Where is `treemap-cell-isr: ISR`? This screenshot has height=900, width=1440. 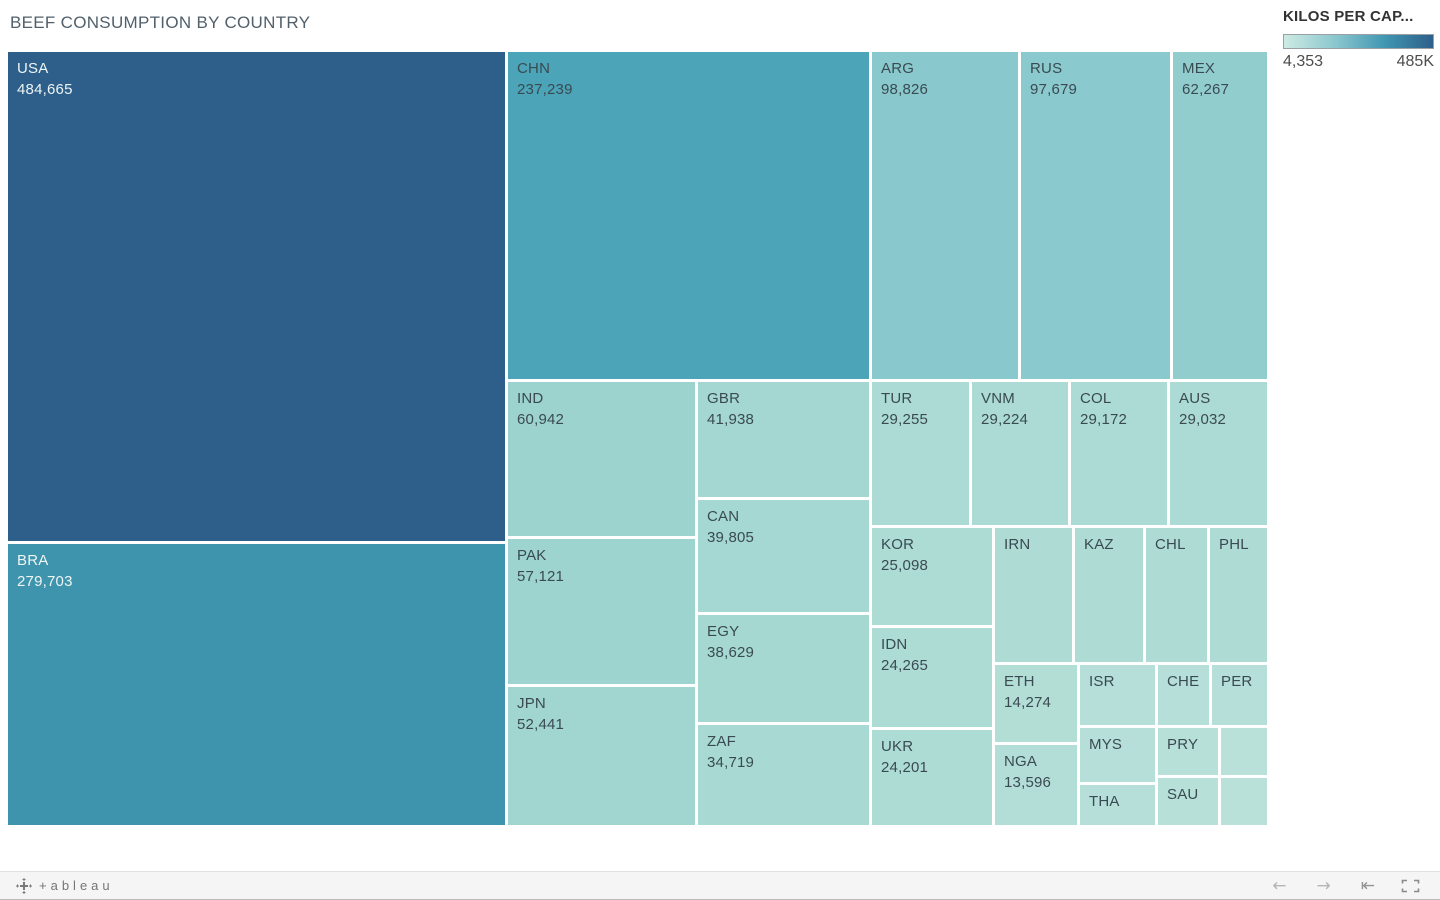
treemap-cell-isr: ISR is located at coordinates (1117, 695).